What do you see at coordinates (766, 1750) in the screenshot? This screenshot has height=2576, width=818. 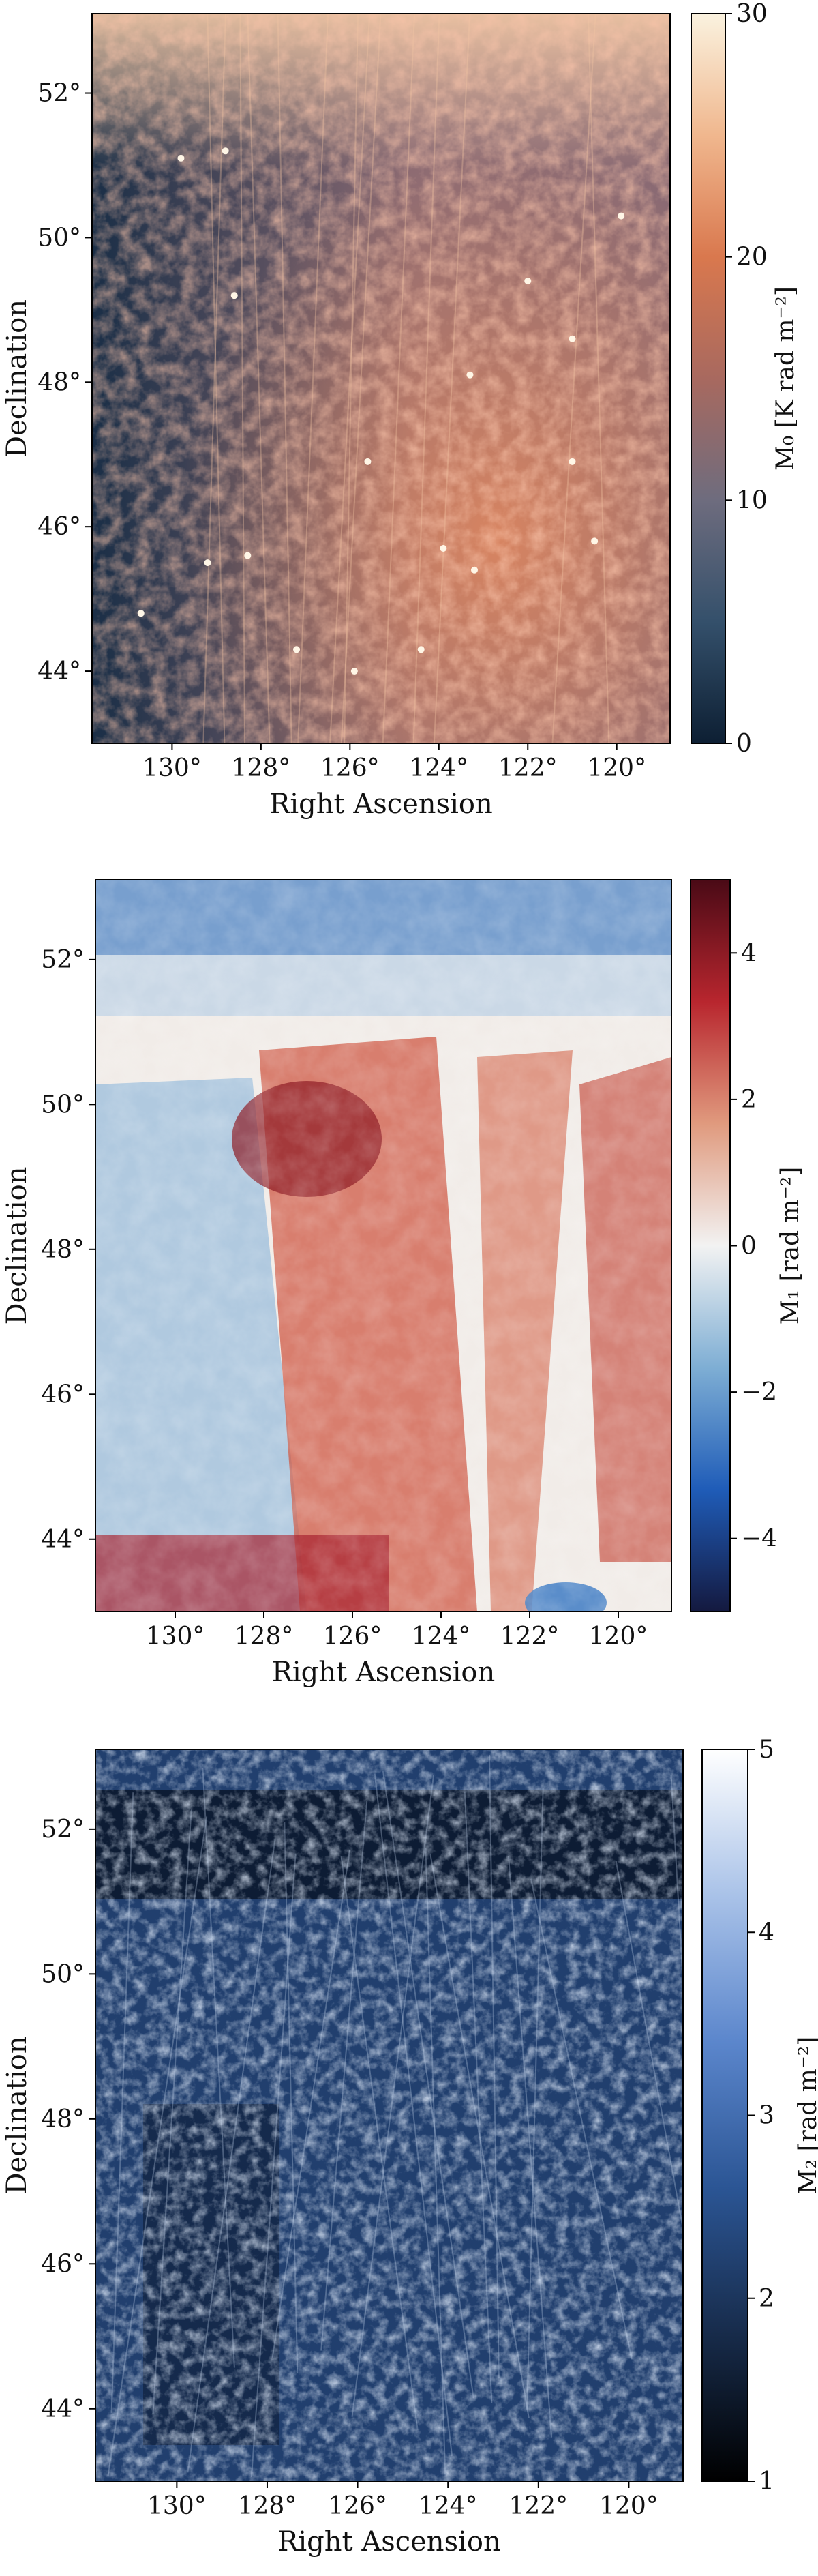 I see `colorbar-tick-label: 5` at bounding box center [766, 1750].